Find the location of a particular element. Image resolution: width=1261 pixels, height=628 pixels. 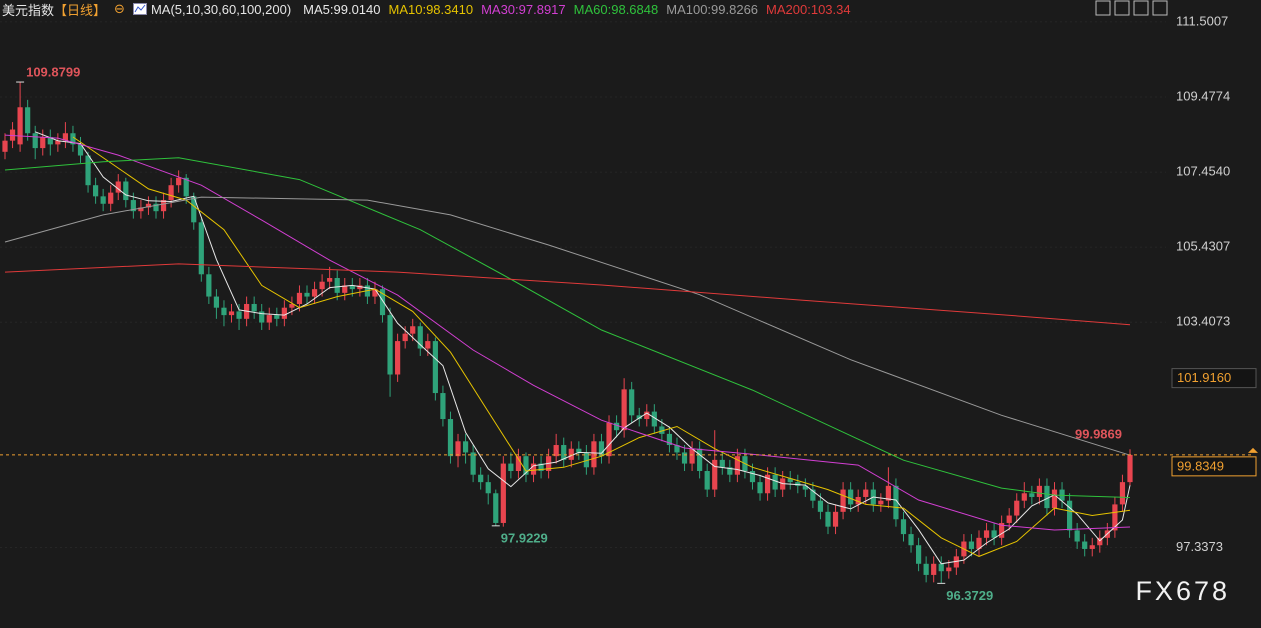

ma-settings: MA(5,10,30,60,100,200) is located at coordinates (221, 9).